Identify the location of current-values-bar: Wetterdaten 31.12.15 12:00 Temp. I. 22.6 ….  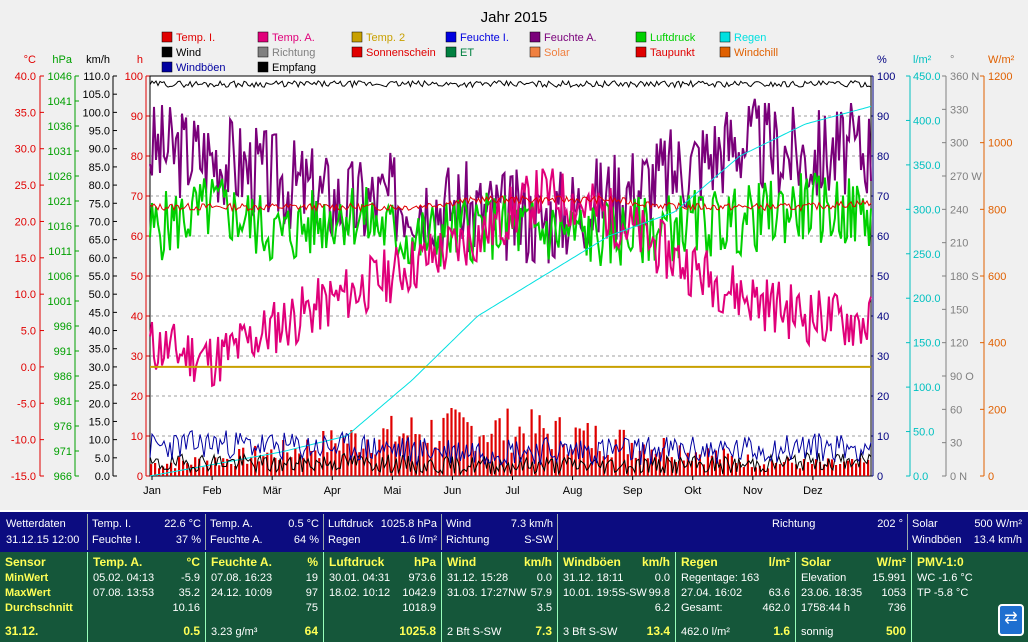
(514, 531).